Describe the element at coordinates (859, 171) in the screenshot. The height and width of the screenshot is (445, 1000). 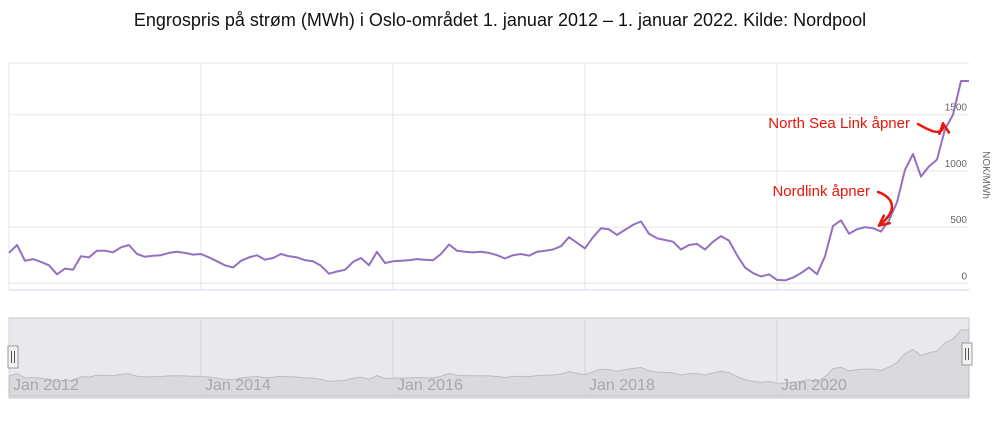
I see `annotations: North Sea Link åpner Nordlink åpner` at that location.